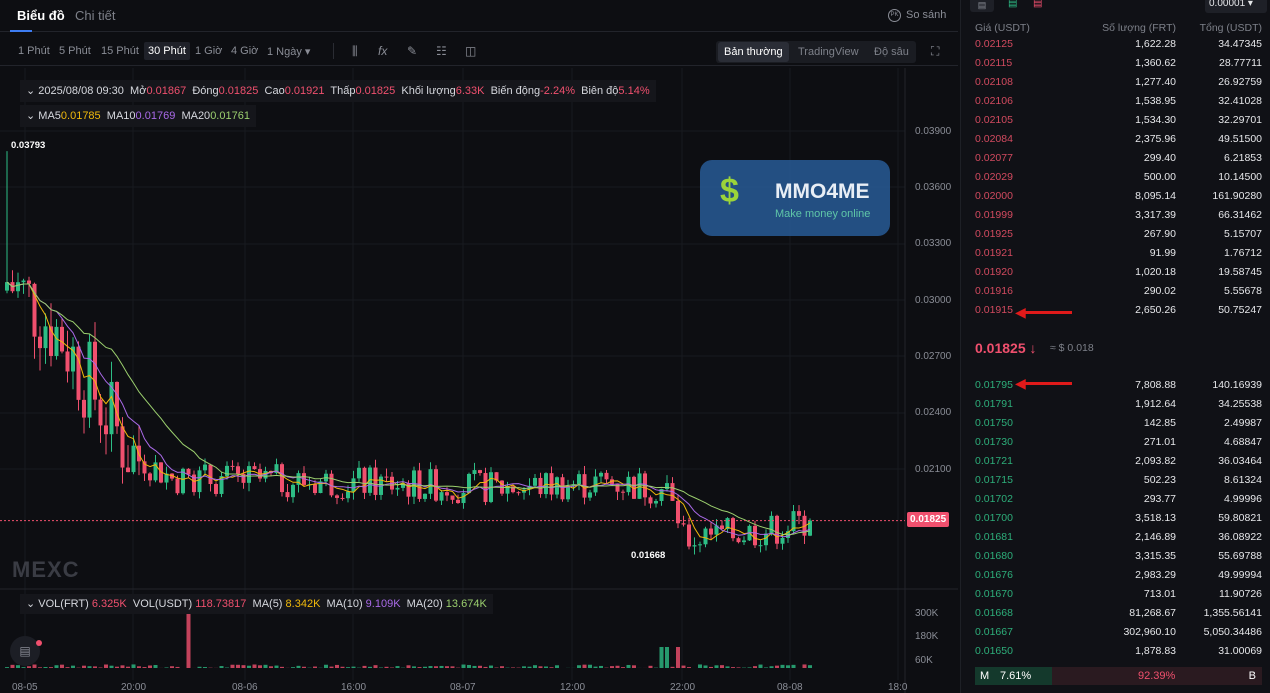  What do you see at coordinates (1118, 499) in the screenshot?
I see `bid-row: 0.01702 293.77 4.99996` at bounding box center [1118, 499].